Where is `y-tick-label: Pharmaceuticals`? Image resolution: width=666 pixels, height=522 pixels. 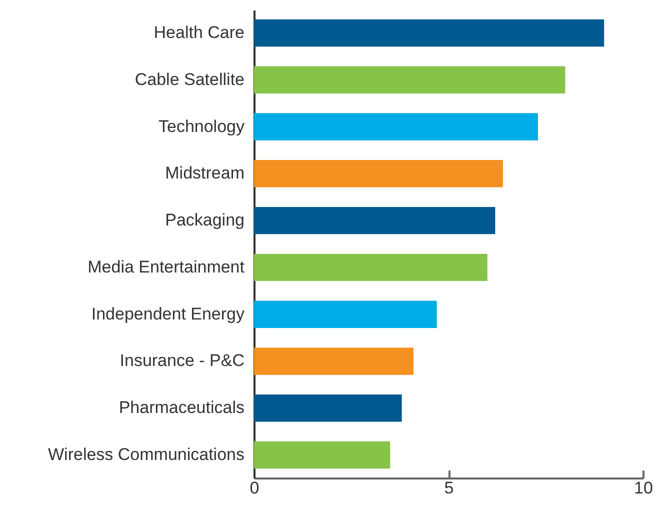
y-tick-label: Pharmaceuticals is located at coordinates (181, 408).